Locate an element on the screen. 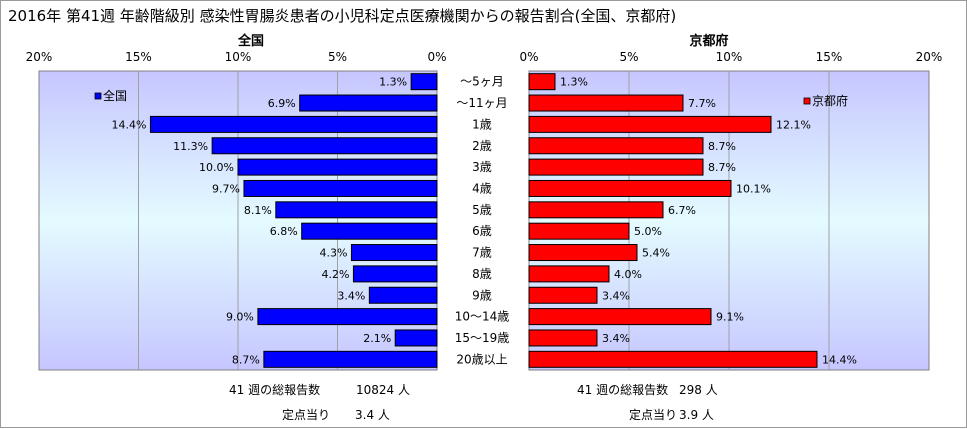 The width and height of the screenshot is (967, 429). data-label: 9.1% is located at coordinates (730, 317).